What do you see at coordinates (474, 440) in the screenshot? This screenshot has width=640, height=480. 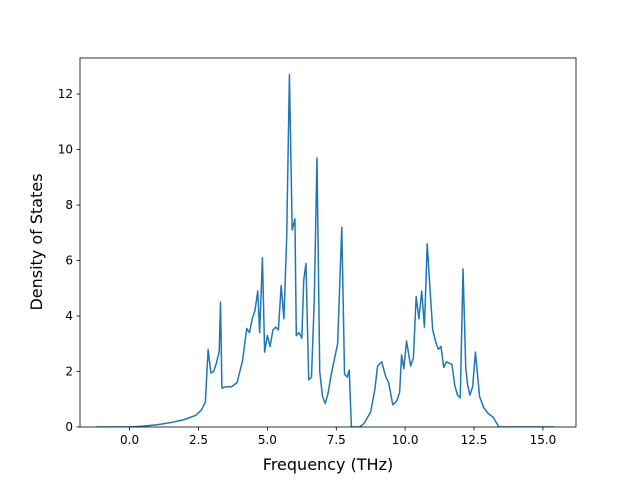 I see `x-tick-label: 12.5` at bounding box center [474, 440].